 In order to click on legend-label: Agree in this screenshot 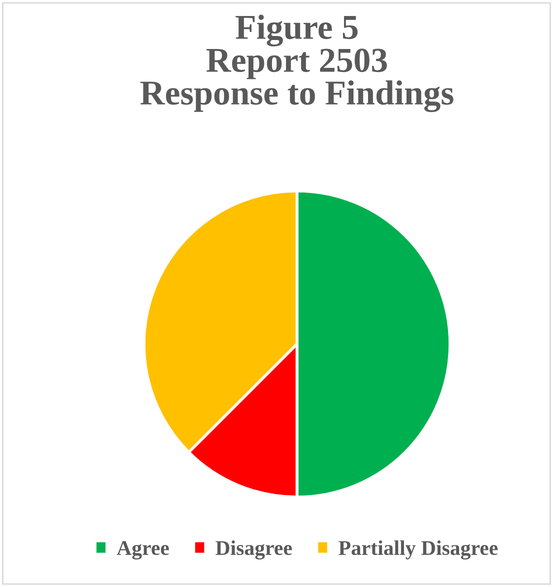, I will do `click(142, 550)`.